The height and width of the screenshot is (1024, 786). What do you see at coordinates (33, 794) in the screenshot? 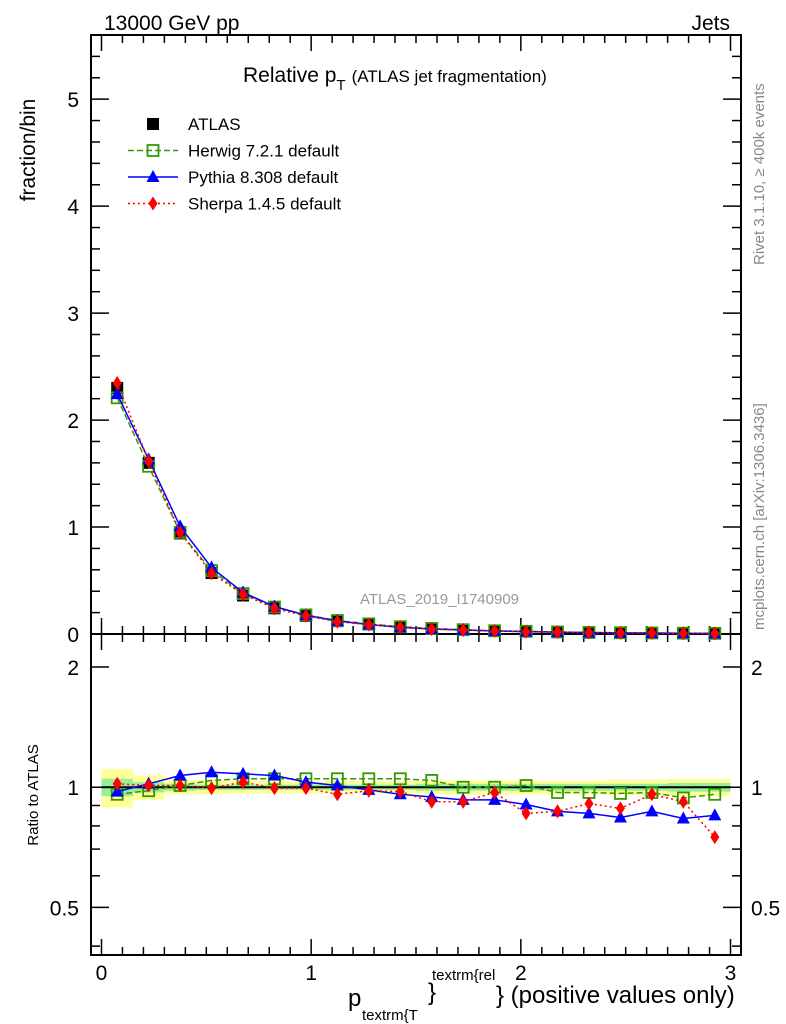
I see `ratio-y-axis-label: Ratio to ATLAS` at bounding box center [33, 794].